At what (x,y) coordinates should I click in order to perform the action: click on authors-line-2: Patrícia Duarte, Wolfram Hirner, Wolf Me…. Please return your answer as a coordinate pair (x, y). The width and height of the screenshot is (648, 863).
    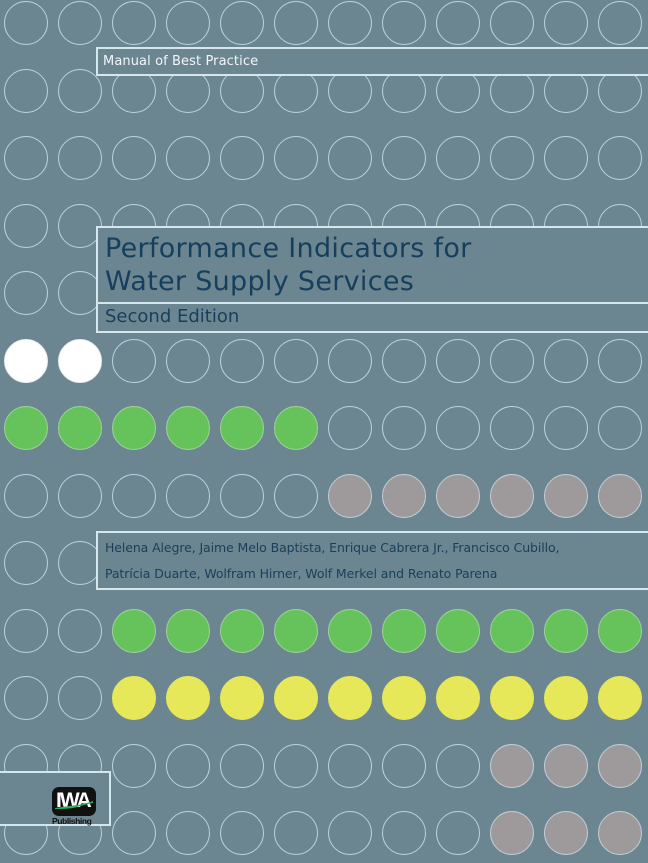
    Looking at the image, I should click on (301, 573).